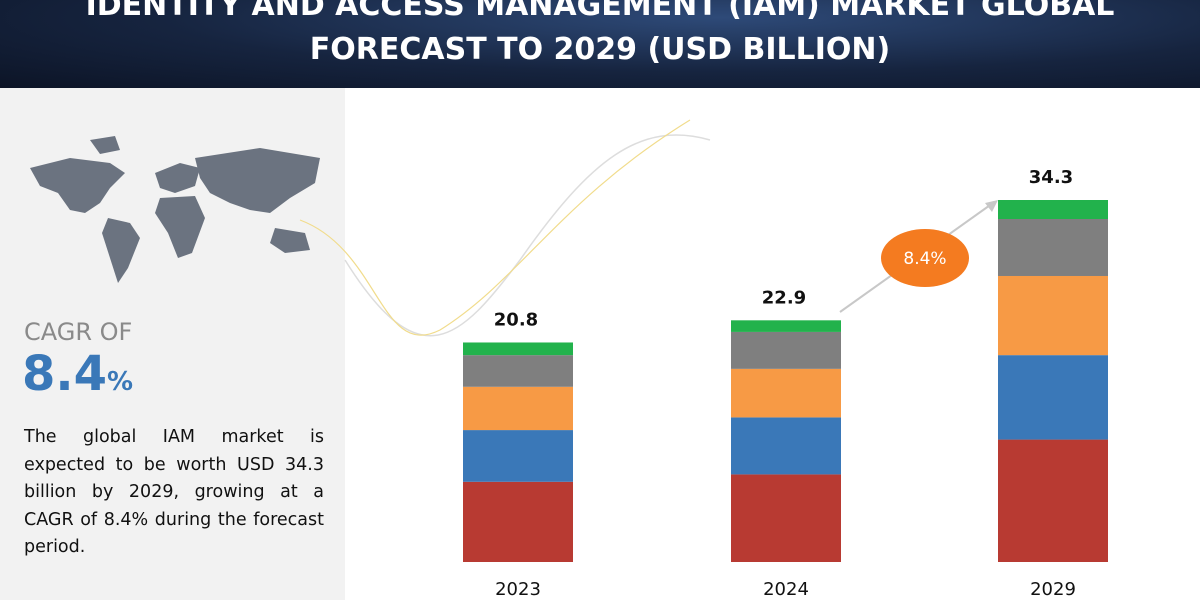 The width and height of the screenshot is (1200, 600). What do you see at coordinates (991, 206) in the screenshot?
I see `arrow-head` at bounding box center [991, 206].